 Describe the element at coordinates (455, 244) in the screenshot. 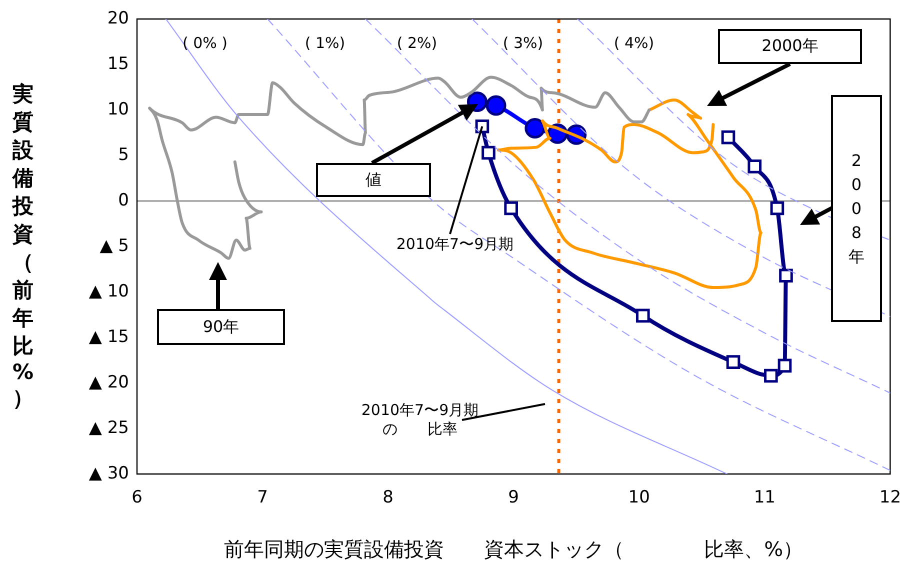

I see `annotation: 2010年7〜9月期` at that location.